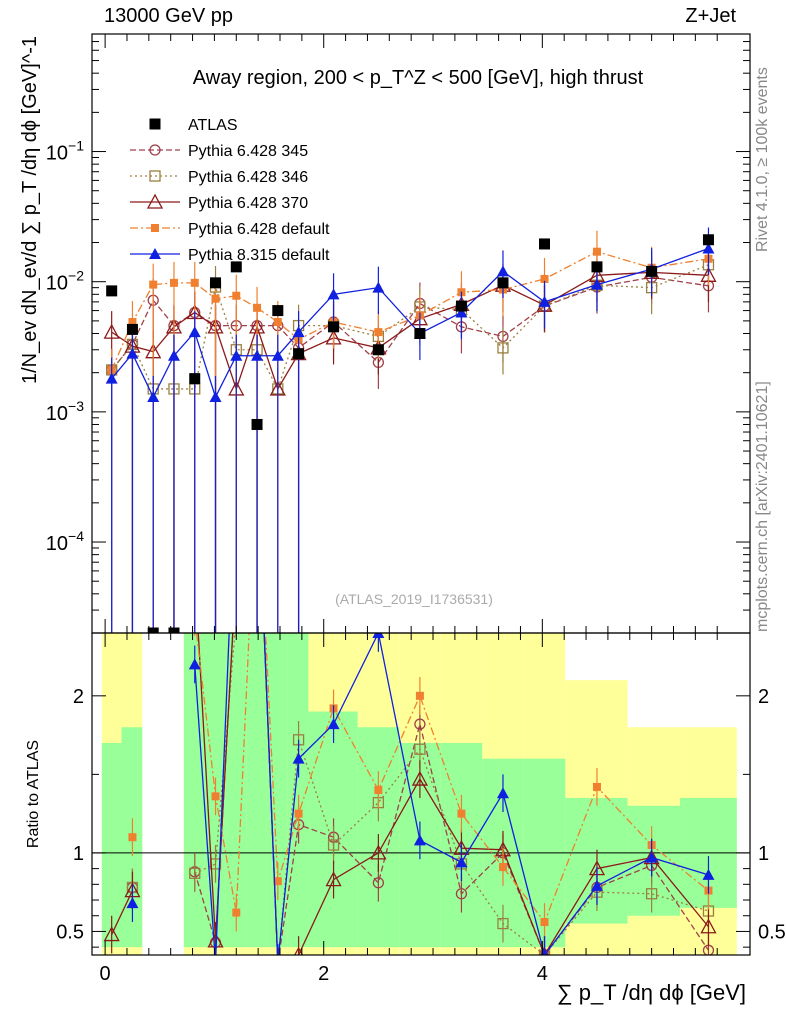  I want to click on analysis-id-label: (ATLAS_2019_I1736531), so click(414, 599).